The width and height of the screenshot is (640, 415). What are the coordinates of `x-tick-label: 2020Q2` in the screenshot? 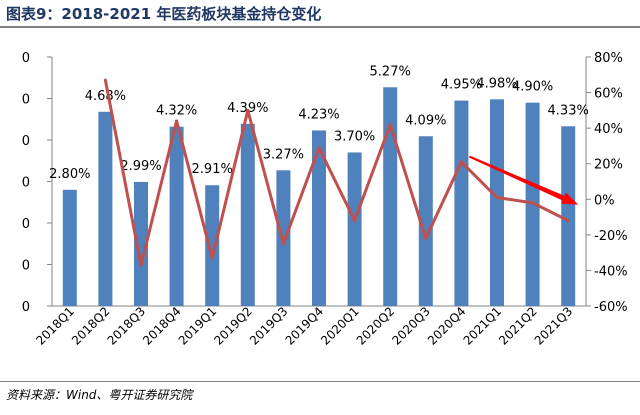 It's located at (376, 326).